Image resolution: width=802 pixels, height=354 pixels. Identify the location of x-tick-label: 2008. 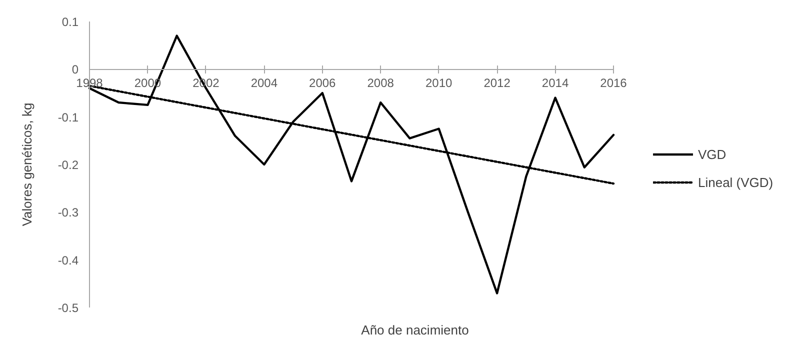
(380, 83).